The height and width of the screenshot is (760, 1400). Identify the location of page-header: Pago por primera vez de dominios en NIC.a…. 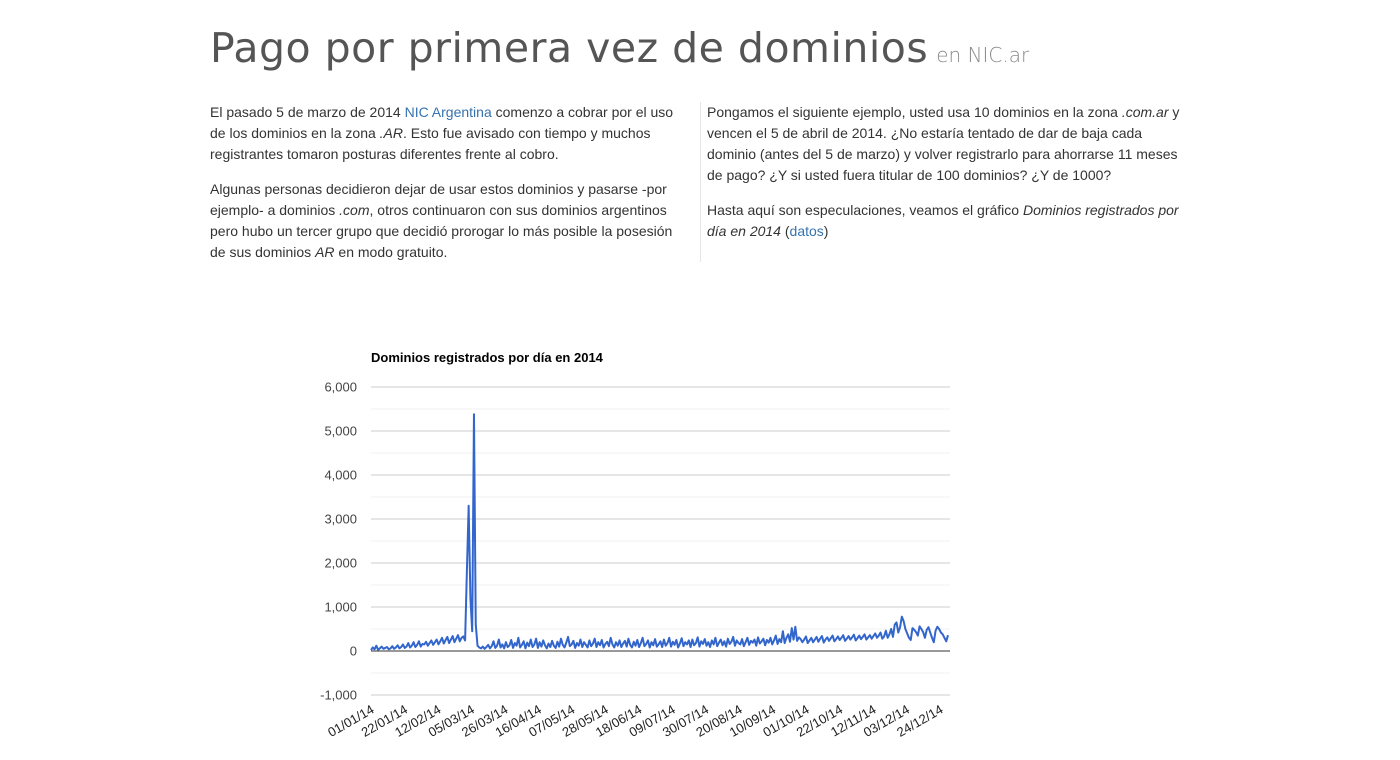
(619, 48).